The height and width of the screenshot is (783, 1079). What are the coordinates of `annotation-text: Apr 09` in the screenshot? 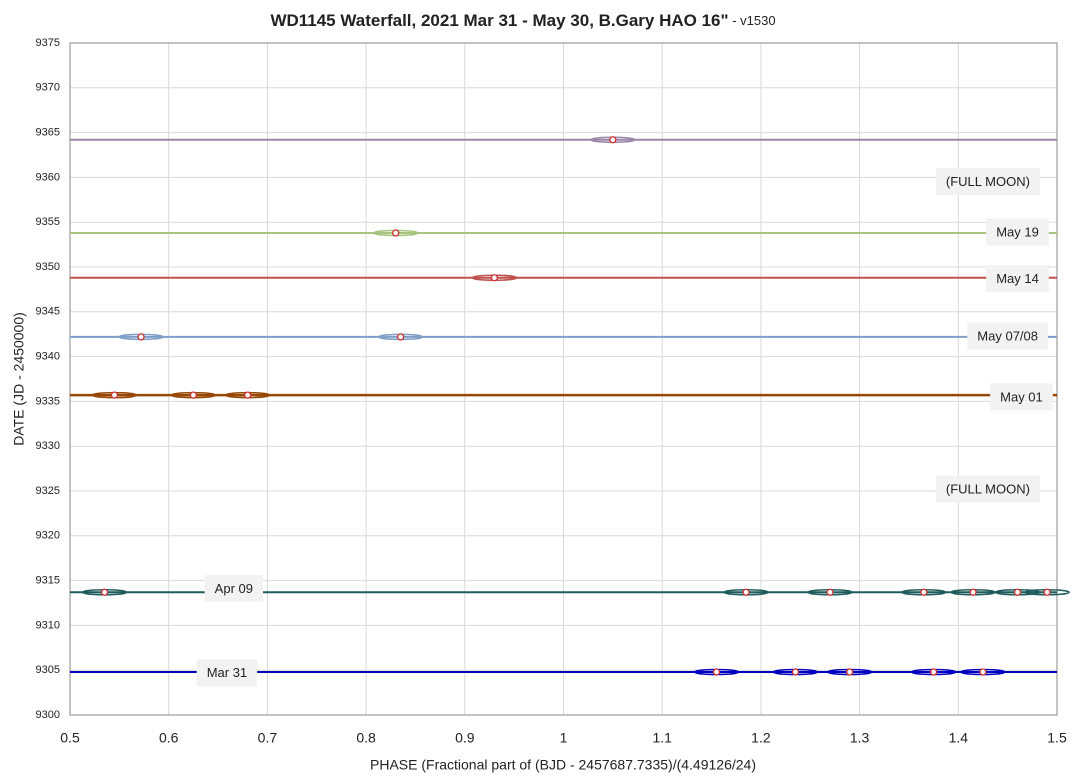 It's located at (234, 588).